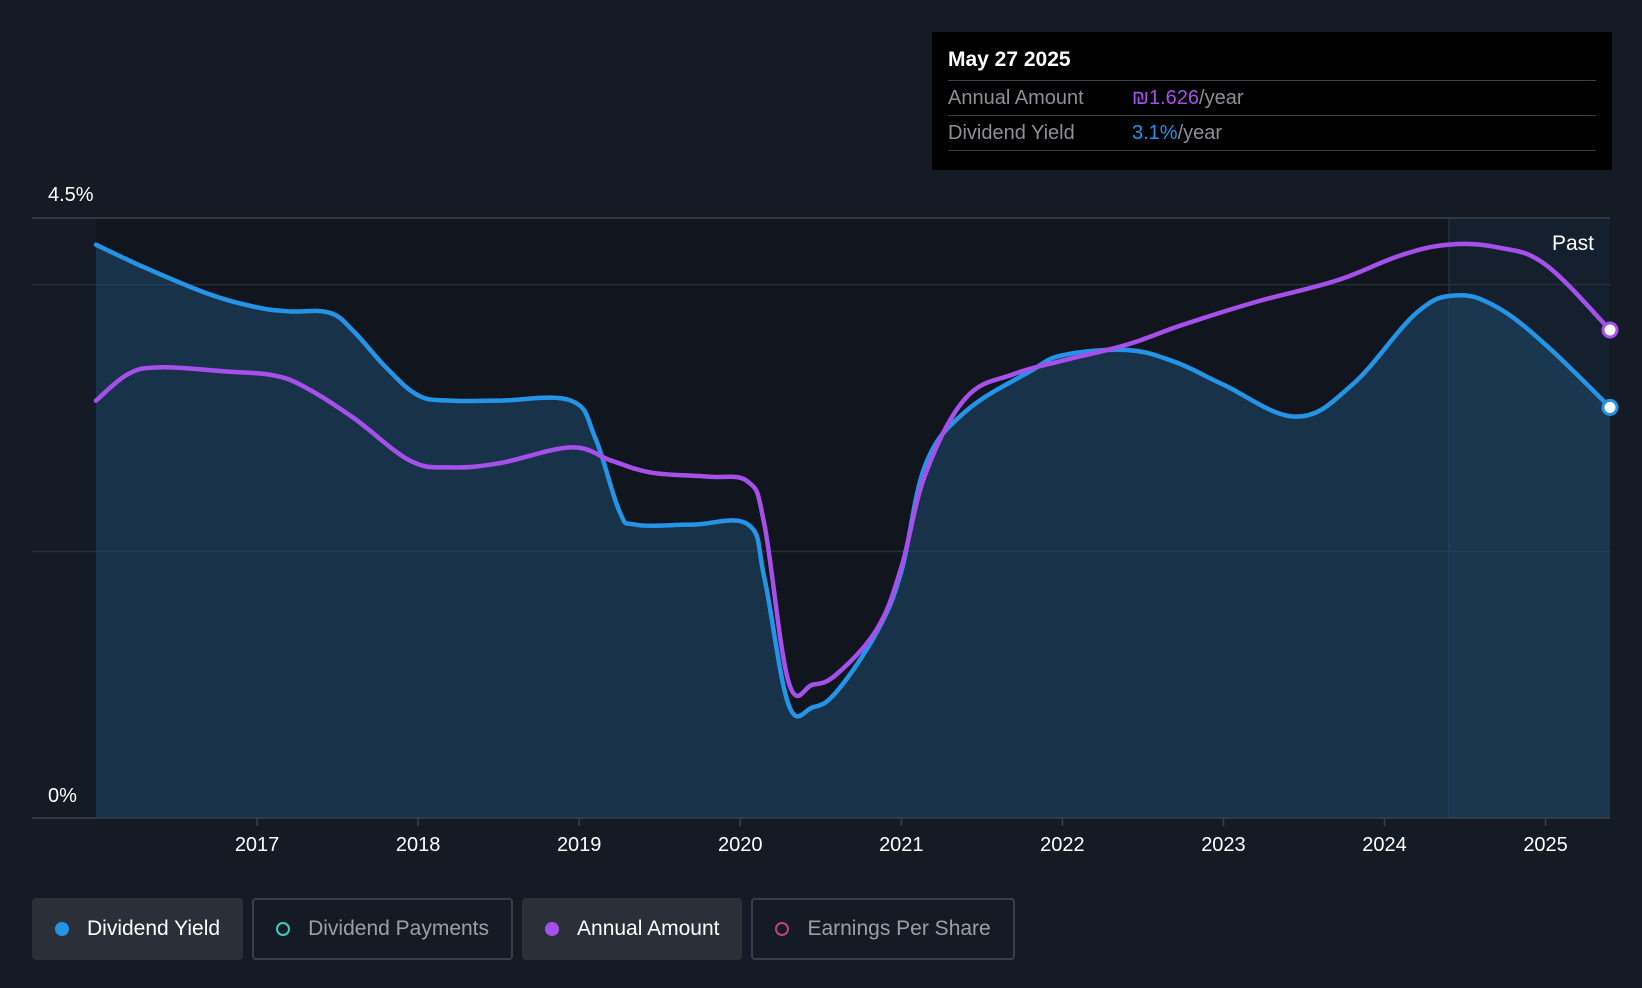  I want to click on tooltip-annual-row: Annual Amount ₪1.626 /year, so click(1272, 98).